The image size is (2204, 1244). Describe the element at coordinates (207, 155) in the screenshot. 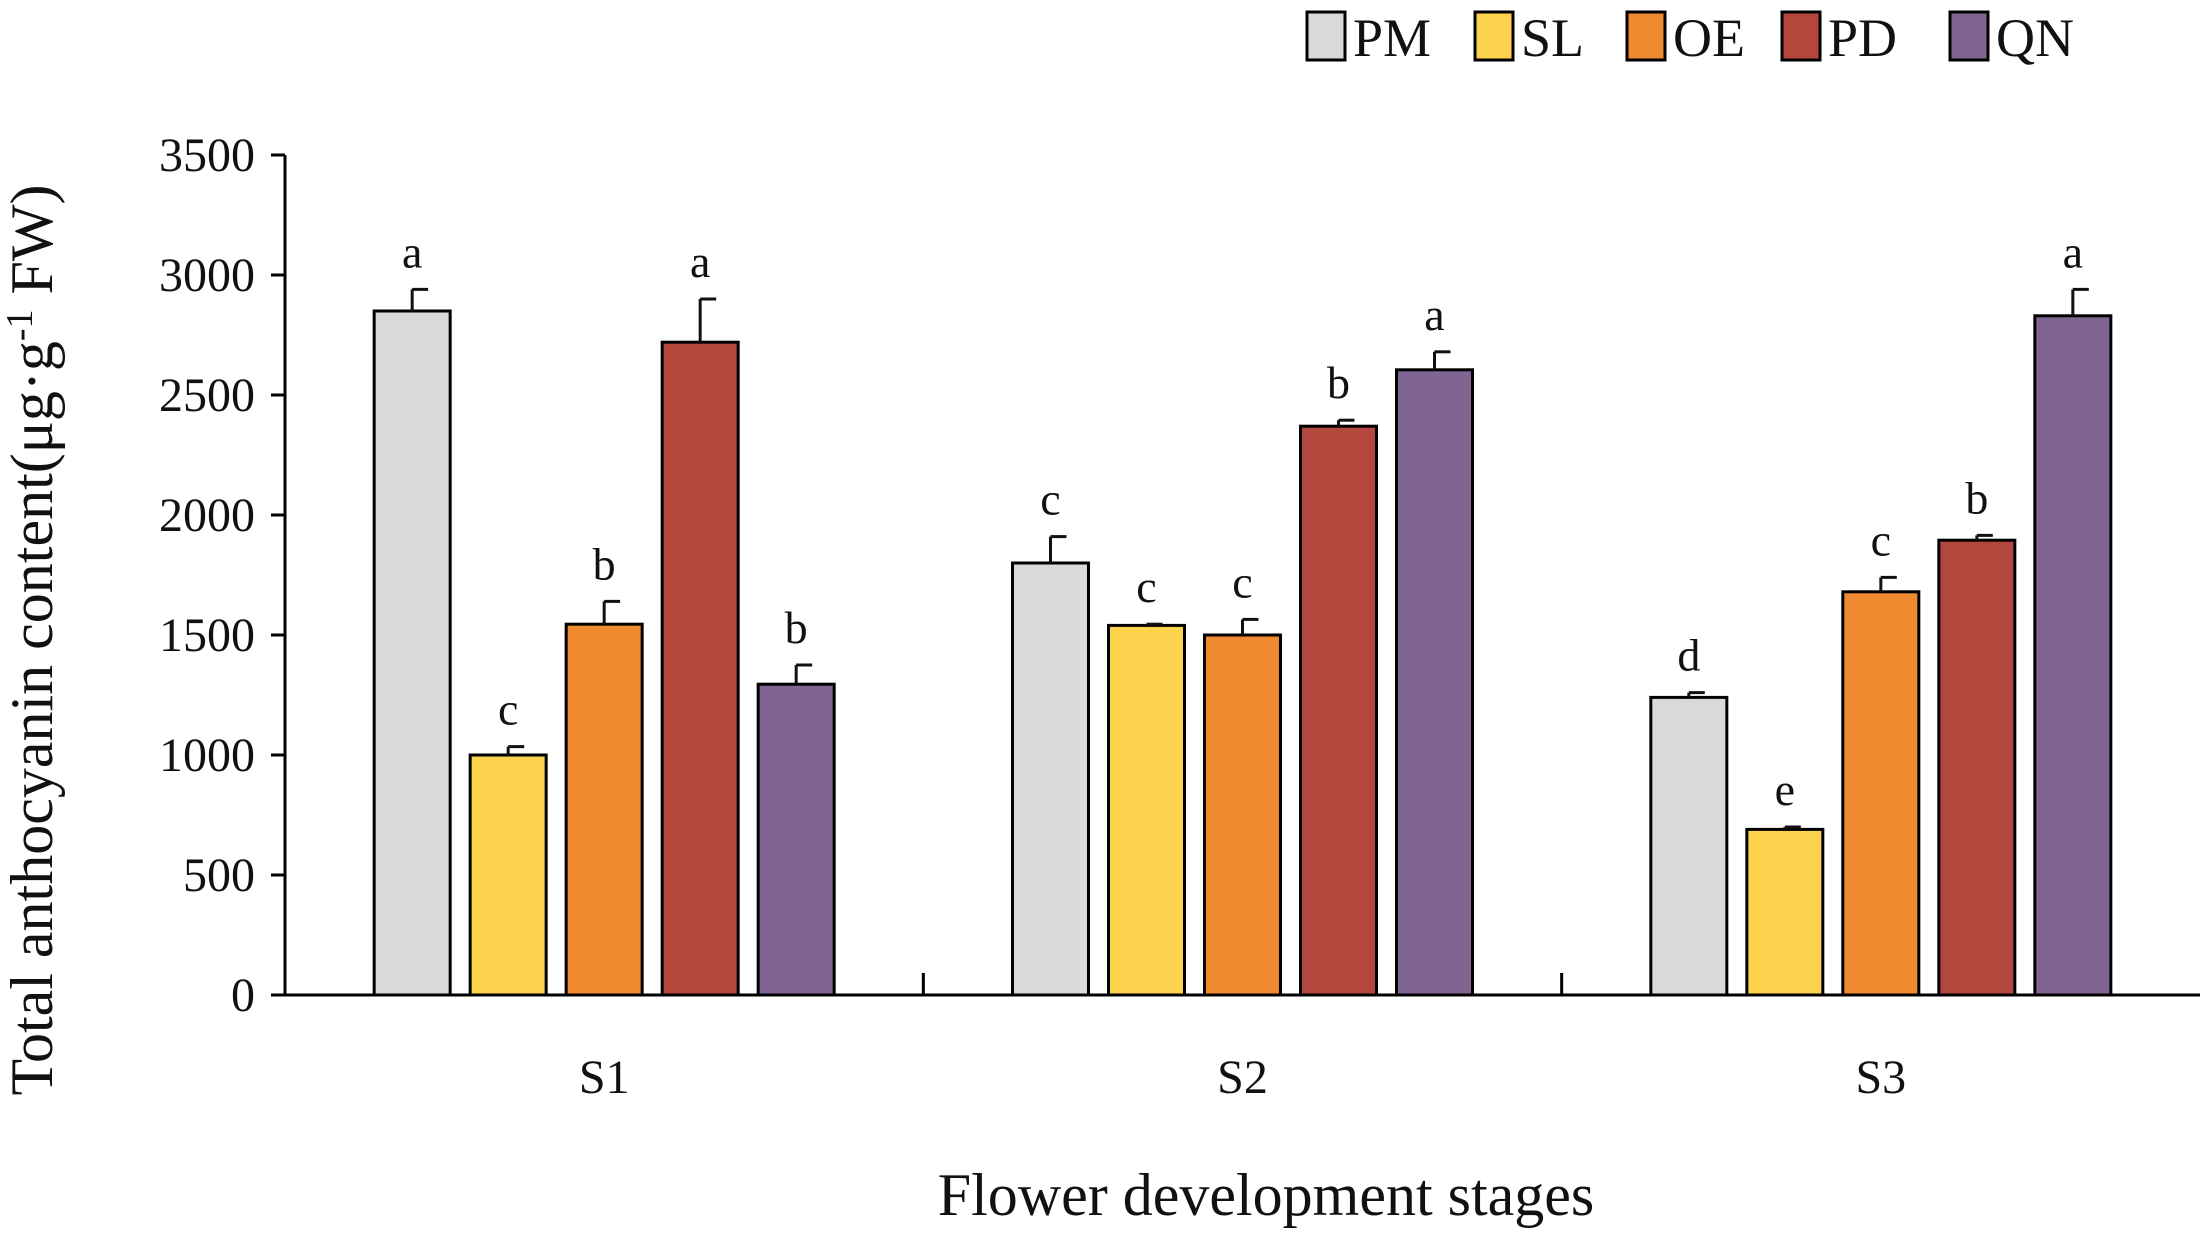

I see `y-tick-label: 3500` at that location.